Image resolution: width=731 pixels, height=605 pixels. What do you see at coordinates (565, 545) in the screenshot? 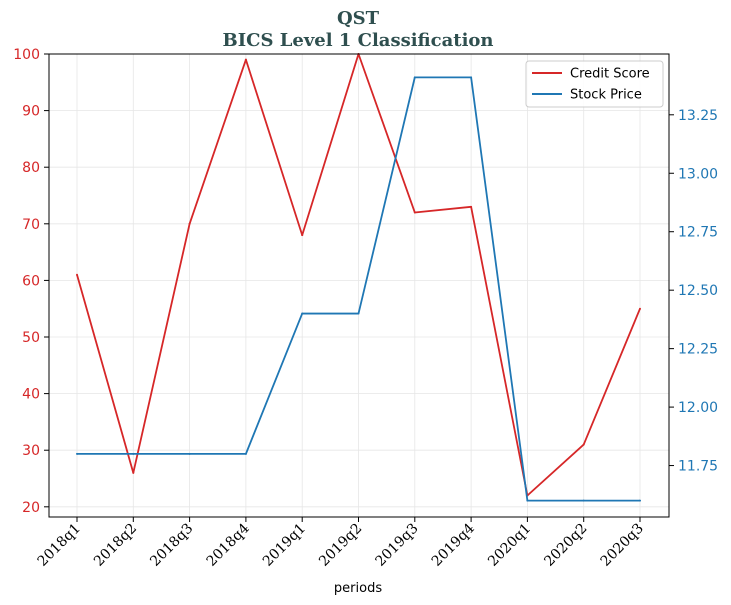
I see `x-tick-label: 2020q2` at bounding box center [565, 545].